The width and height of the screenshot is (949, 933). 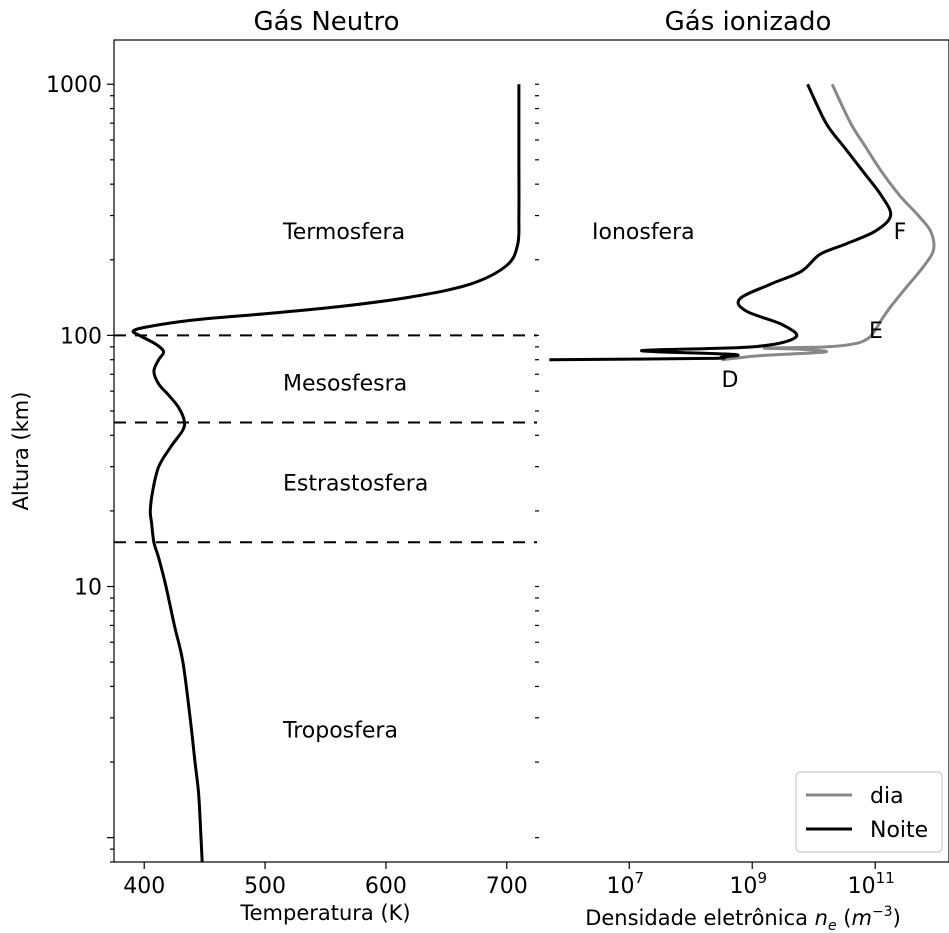 What do you see at coordinates (887, 796) in the screenshot?
I see `legend-label-dia: dia` at bounding box center [887, 796].